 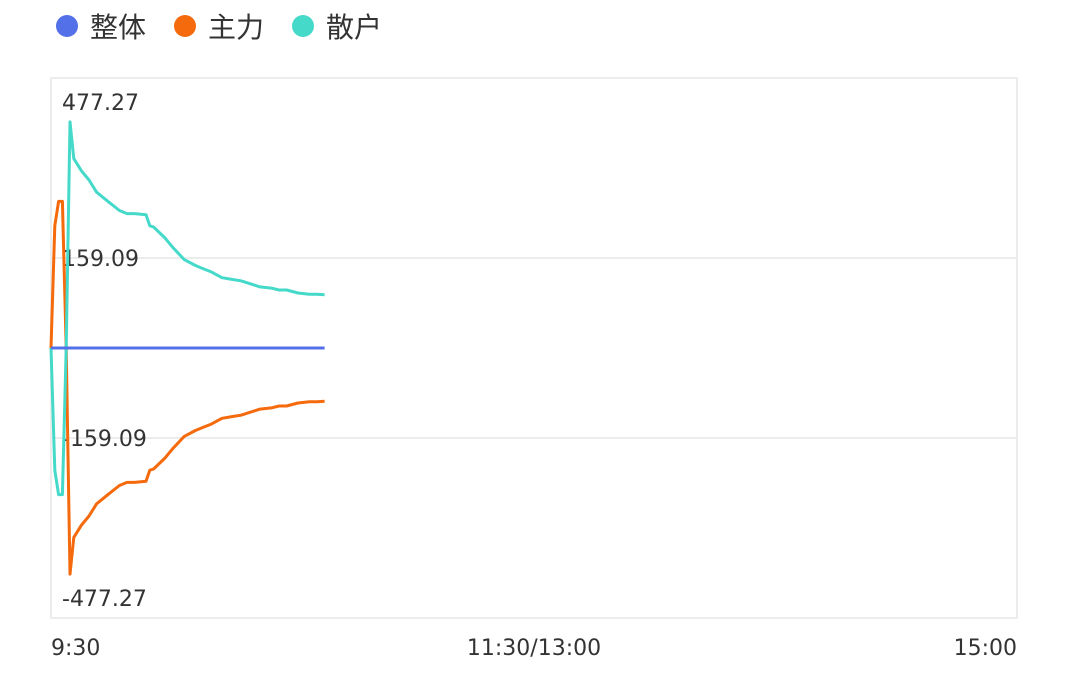 What do you see at coordinates (354, 27) in the screenshot?
I see `legend-label-retail: 散户` at bounding box center [354, 27].